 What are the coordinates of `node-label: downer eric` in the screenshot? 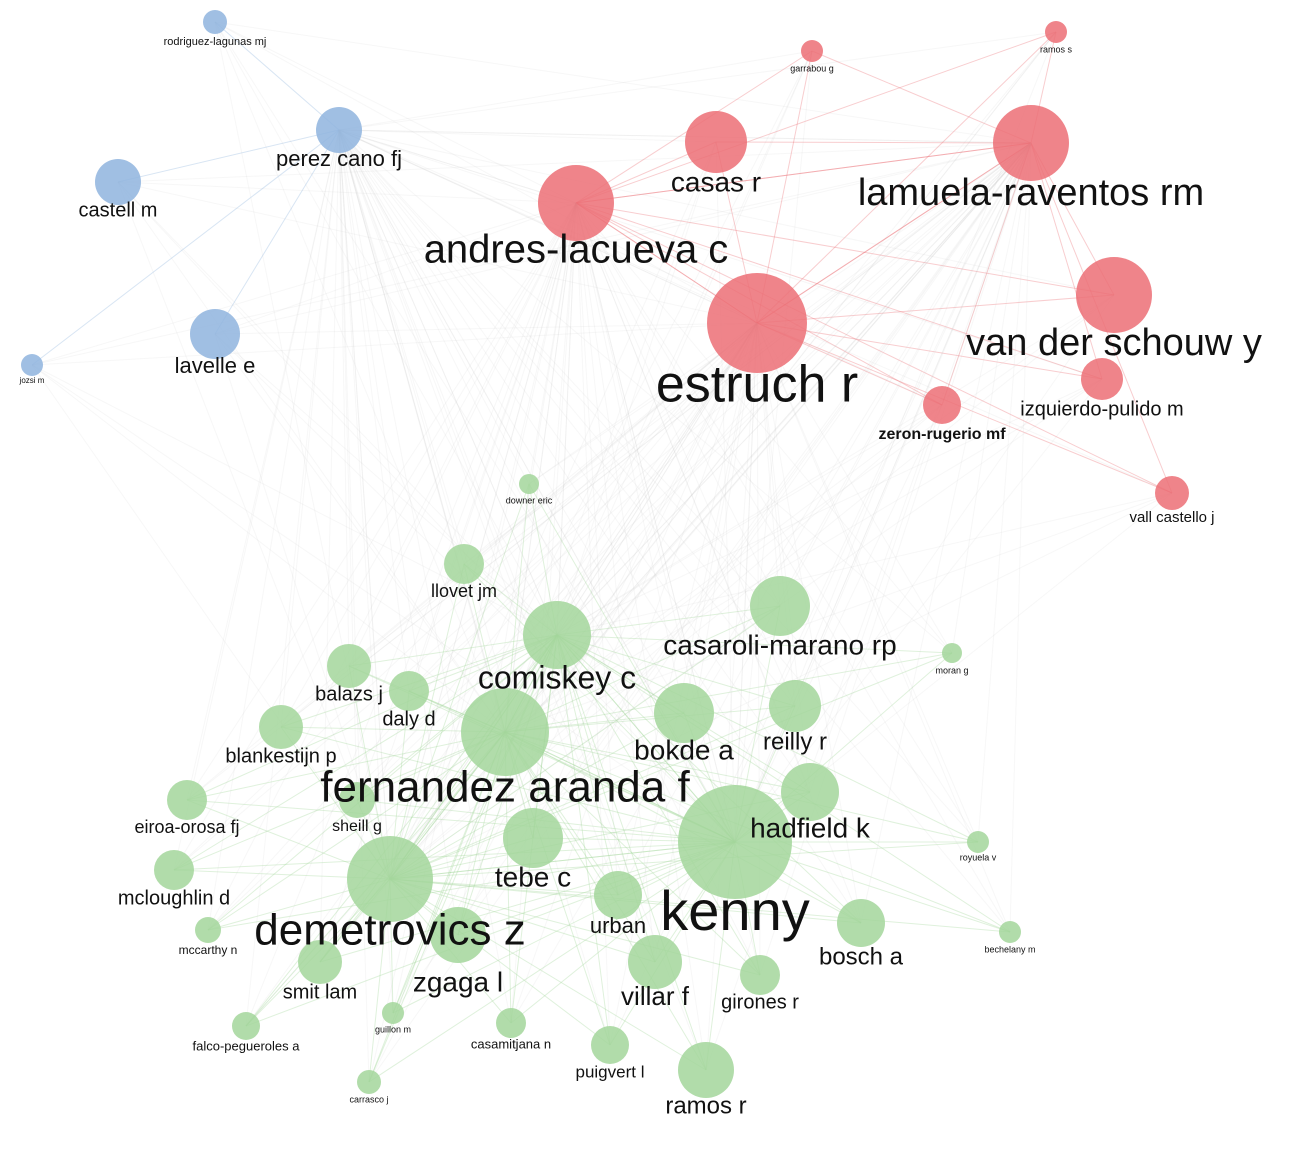 It's located at (529, 500).